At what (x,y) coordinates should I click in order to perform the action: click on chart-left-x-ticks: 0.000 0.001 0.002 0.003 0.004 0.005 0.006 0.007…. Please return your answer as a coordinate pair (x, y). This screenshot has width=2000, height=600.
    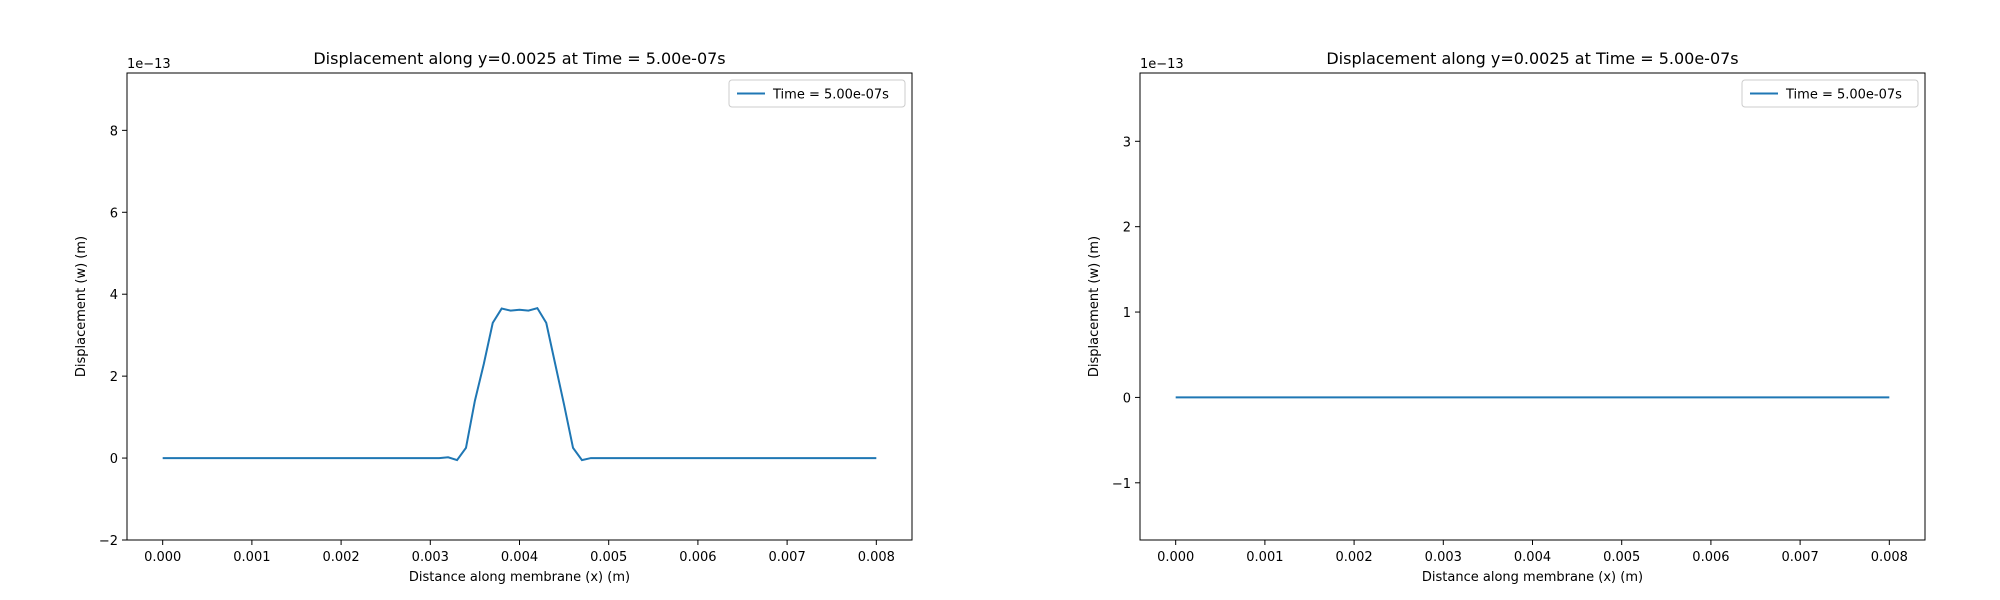
    Looking at the image, I should click on (519, 552).